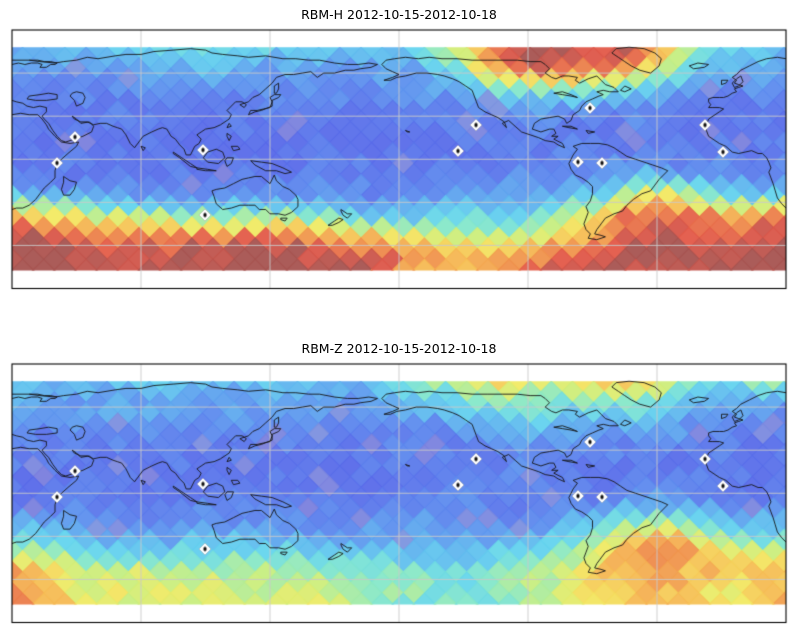 The height and width of the screenshot is (633, 794). I want to click on map1-title: RBM-H 2012-10-15-2012-10-18, so click(399, 14).